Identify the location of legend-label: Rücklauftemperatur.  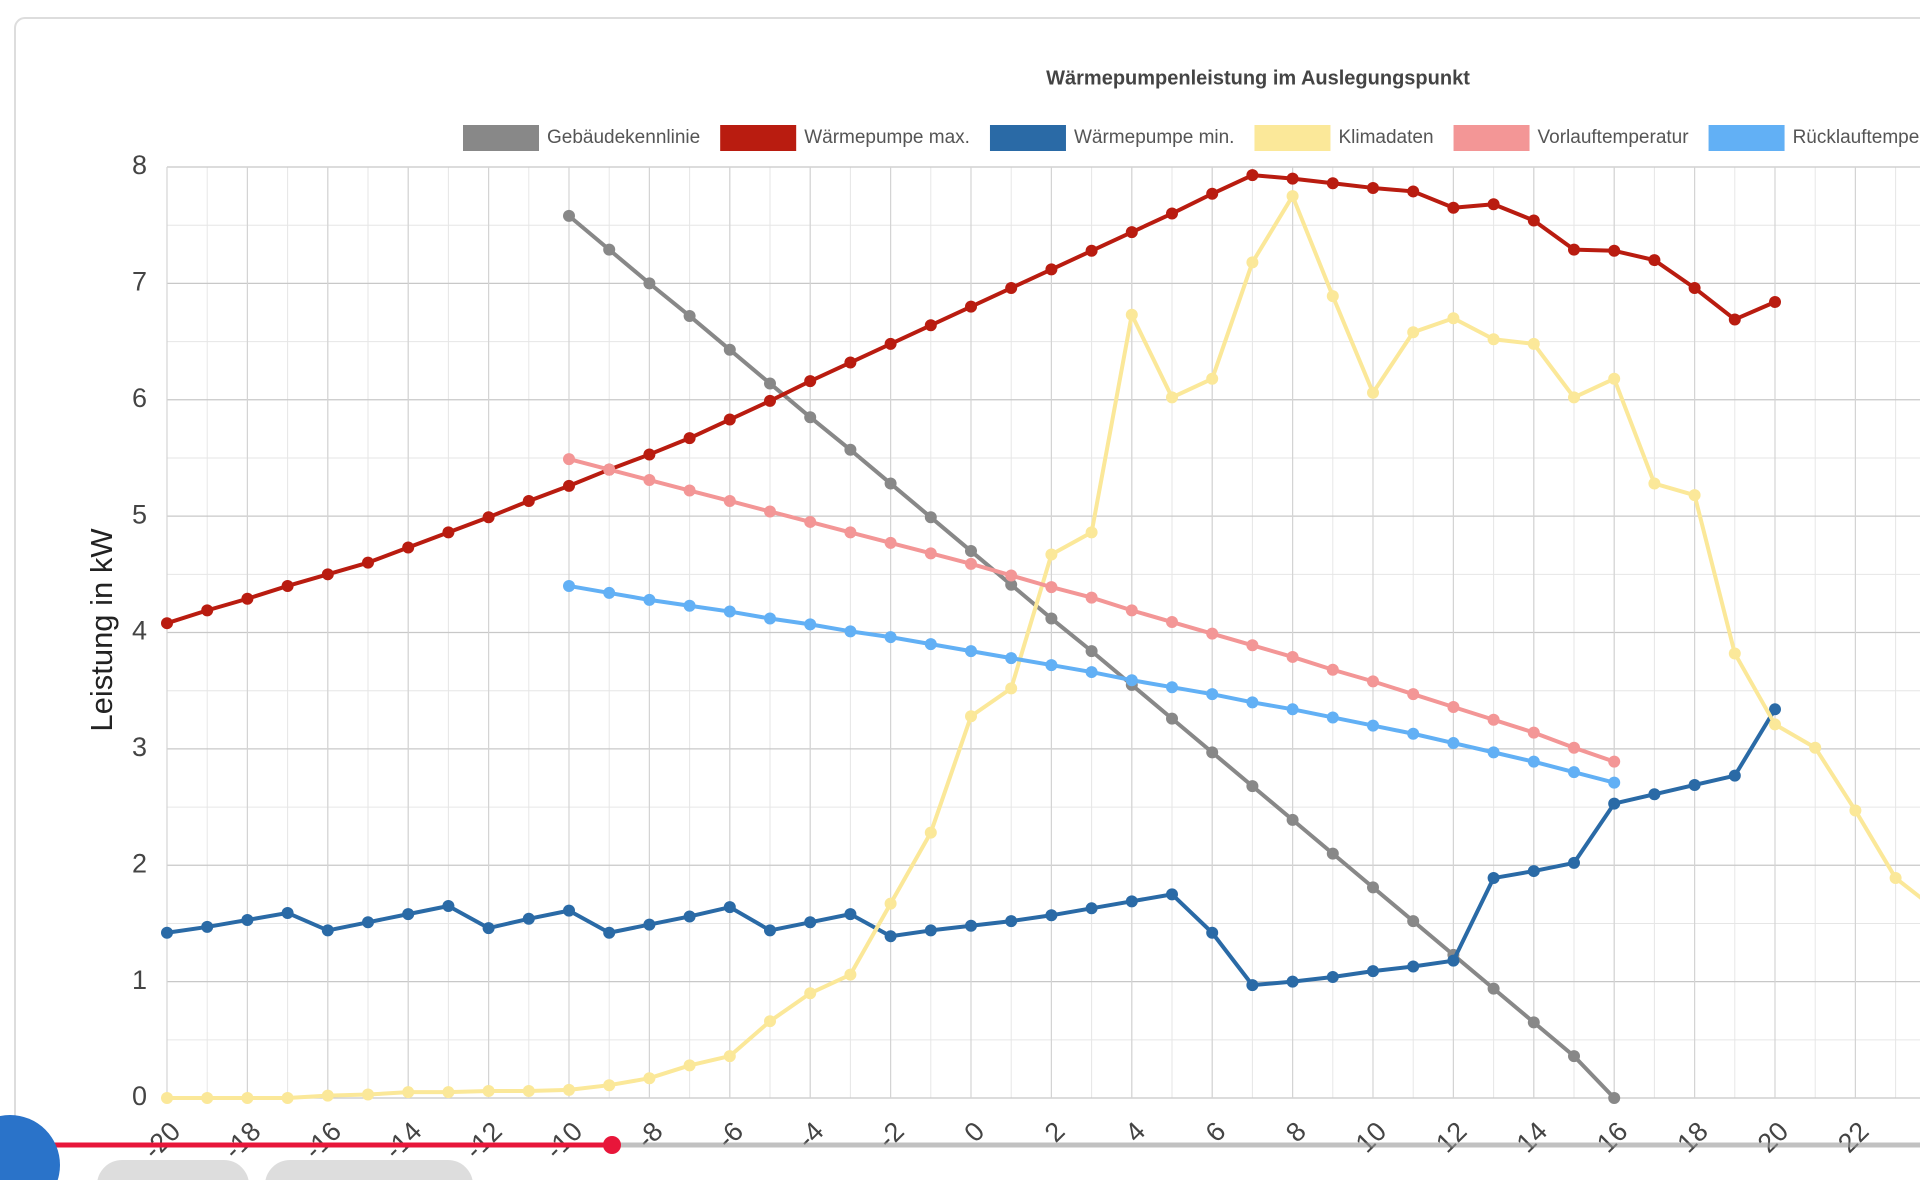
(1856, 137).